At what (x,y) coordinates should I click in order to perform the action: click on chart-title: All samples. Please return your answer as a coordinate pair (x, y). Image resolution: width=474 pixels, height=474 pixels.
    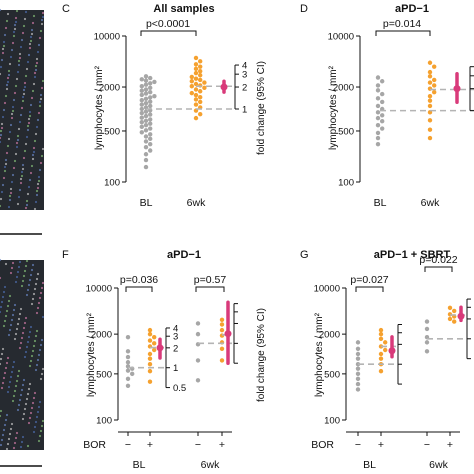
    Looking at the image, I should click on (183, 9).